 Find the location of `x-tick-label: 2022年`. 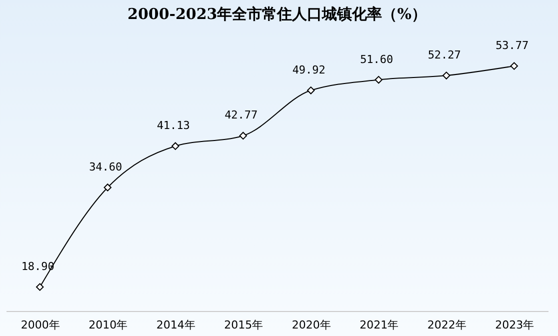

x-tick-label: 2022年 is located at coordinates (446, 325).